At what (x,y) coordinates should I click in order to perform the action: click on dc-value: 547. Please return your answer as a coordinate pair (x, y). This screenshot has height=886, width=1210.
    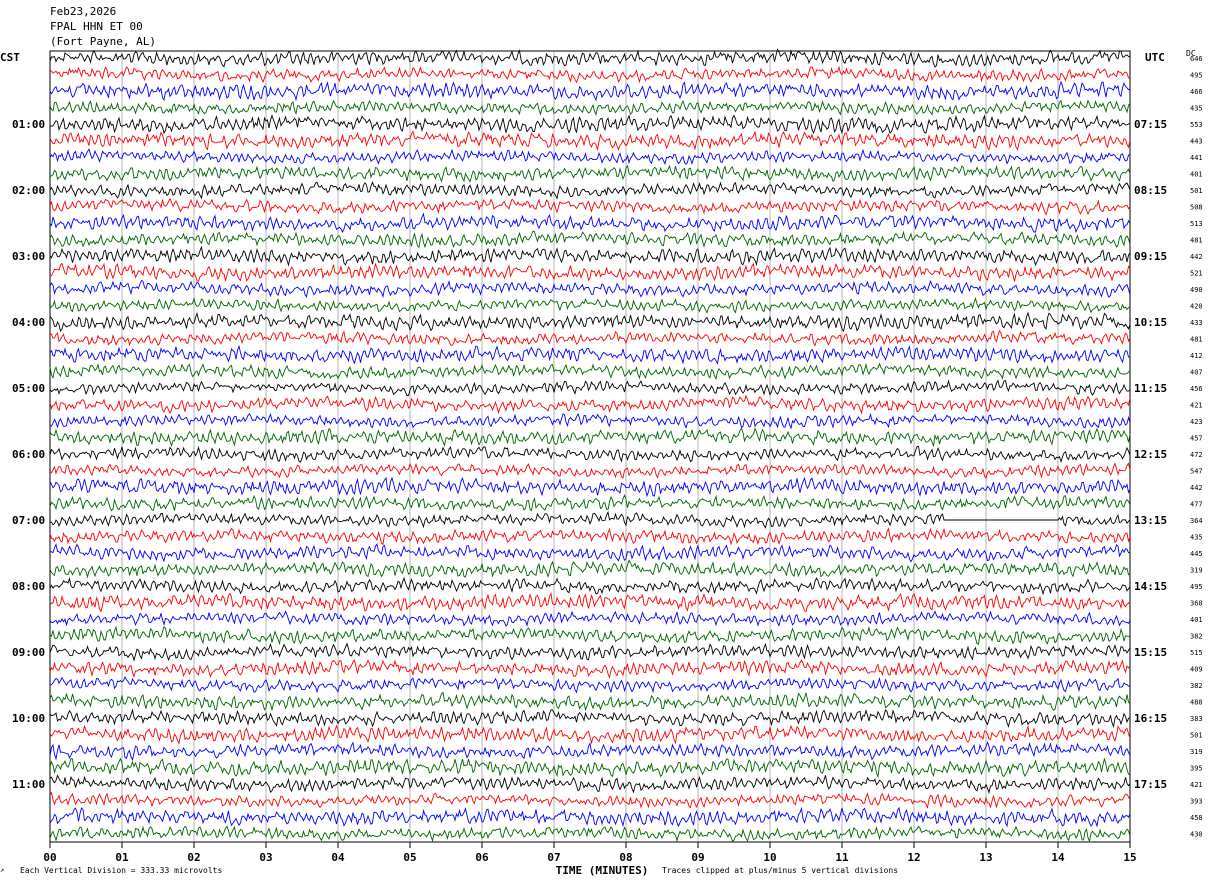
    Looking at the image, I should click on (1196, 472).